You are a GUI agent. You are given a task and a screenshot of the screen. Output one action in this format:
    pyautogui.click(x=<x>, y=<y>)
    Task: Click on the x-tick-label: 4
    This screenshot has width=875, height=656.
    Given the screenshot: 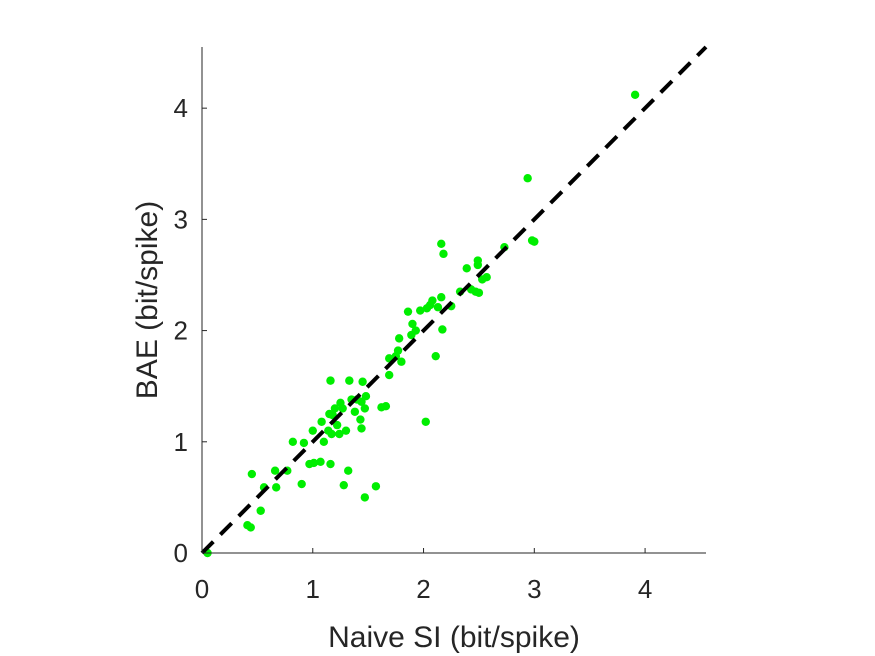 What is the action you would take?
    pyautogui.click(x=645, y=589)
    